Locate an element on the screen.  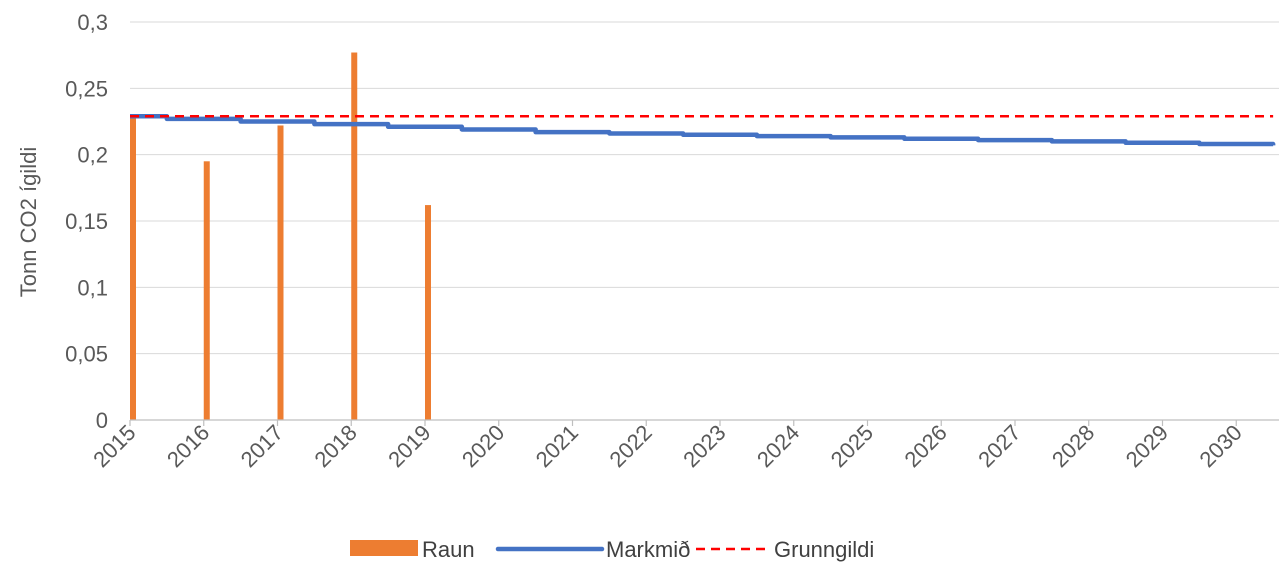
legend-swatch-raun is located at coordinates (384, 548).